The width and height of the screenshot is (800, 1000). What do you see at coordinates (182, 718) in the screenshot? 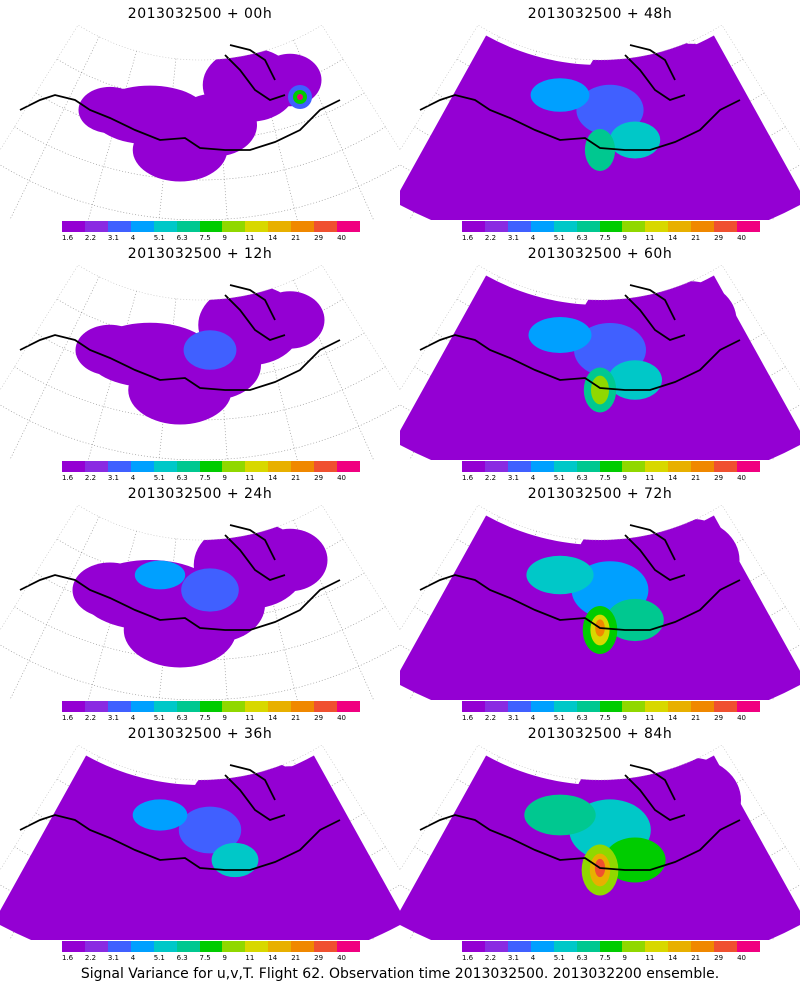
I see `colorbar-tick-label: 6.3` at bounding box center [182, 718].